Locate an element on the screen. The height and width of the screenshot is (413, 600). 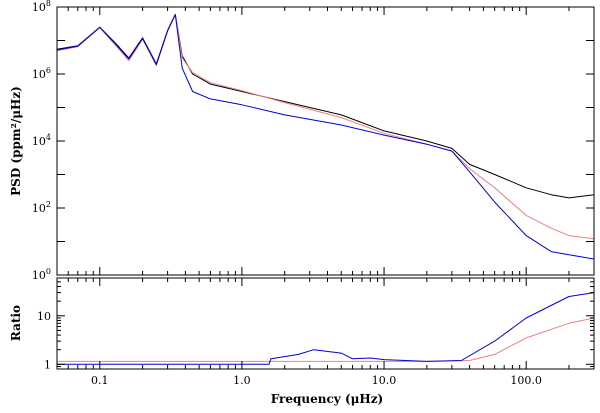
ratio-y-tick-label: 1 is located at coordinates (47, 364).